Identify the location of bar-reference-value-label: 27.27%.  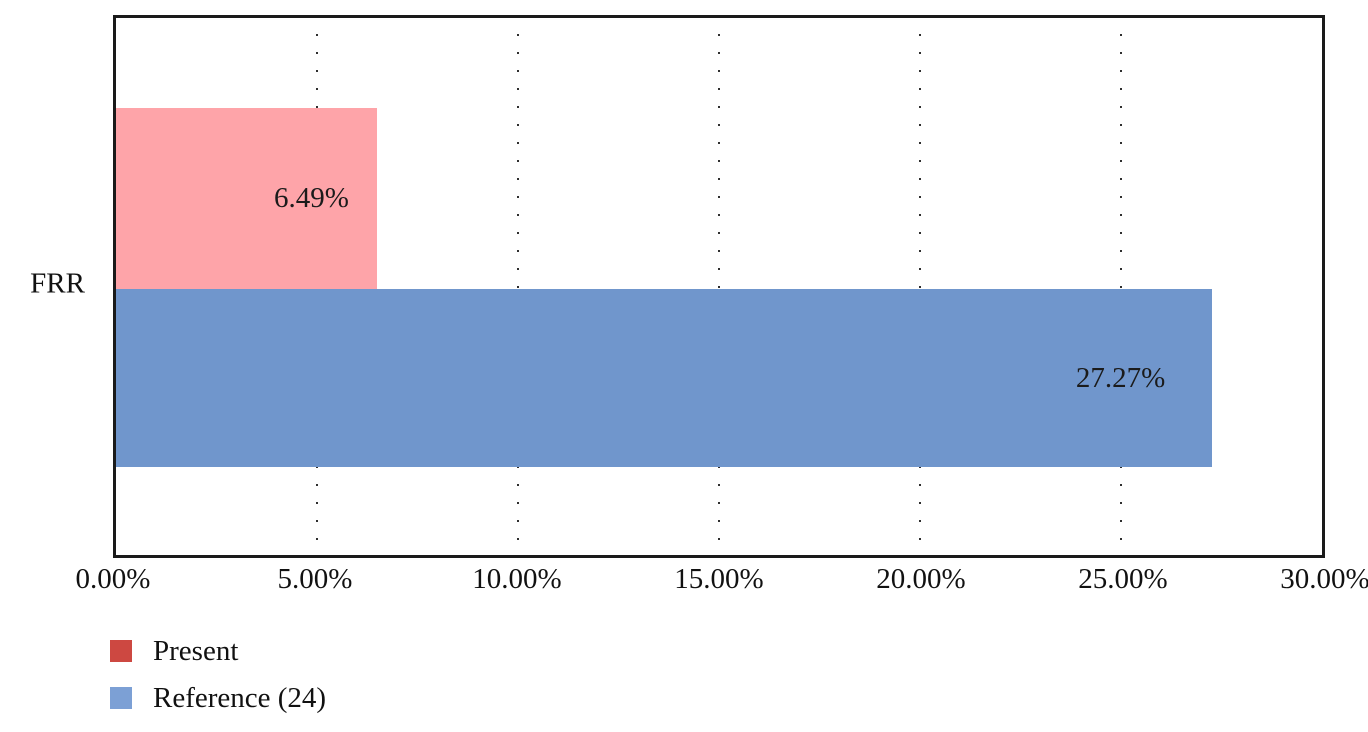
(1120, 377).